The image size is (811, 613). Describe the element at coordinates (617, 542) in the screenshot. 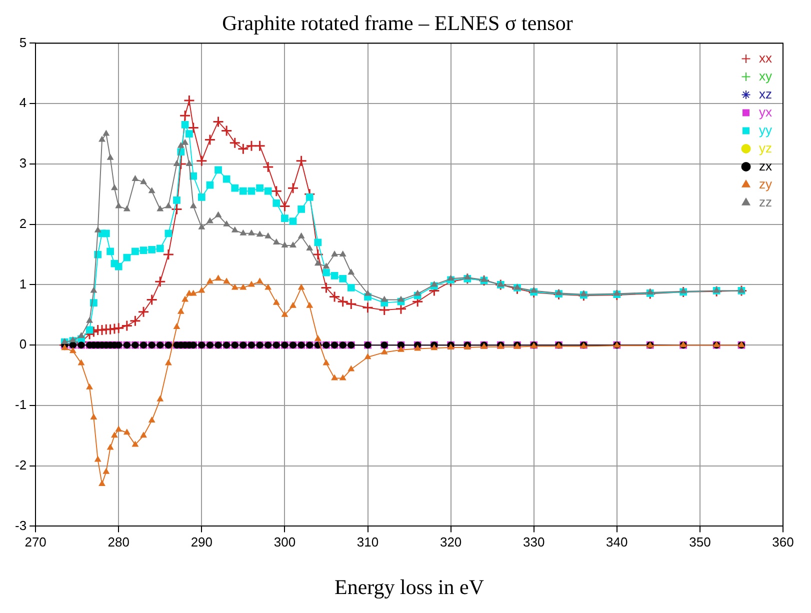

I see `x-tick-label: 340` at that location.